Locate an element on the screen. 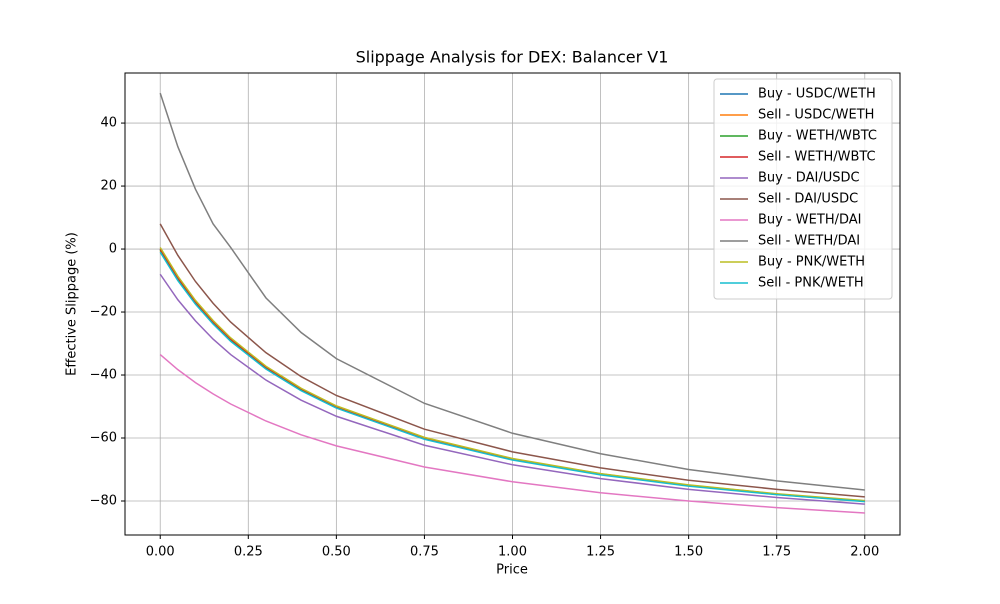 Image resolution: width=1000 pixels, height=604 pixels. x-tick-label: 2.00 is located at coordinates (864, 552).